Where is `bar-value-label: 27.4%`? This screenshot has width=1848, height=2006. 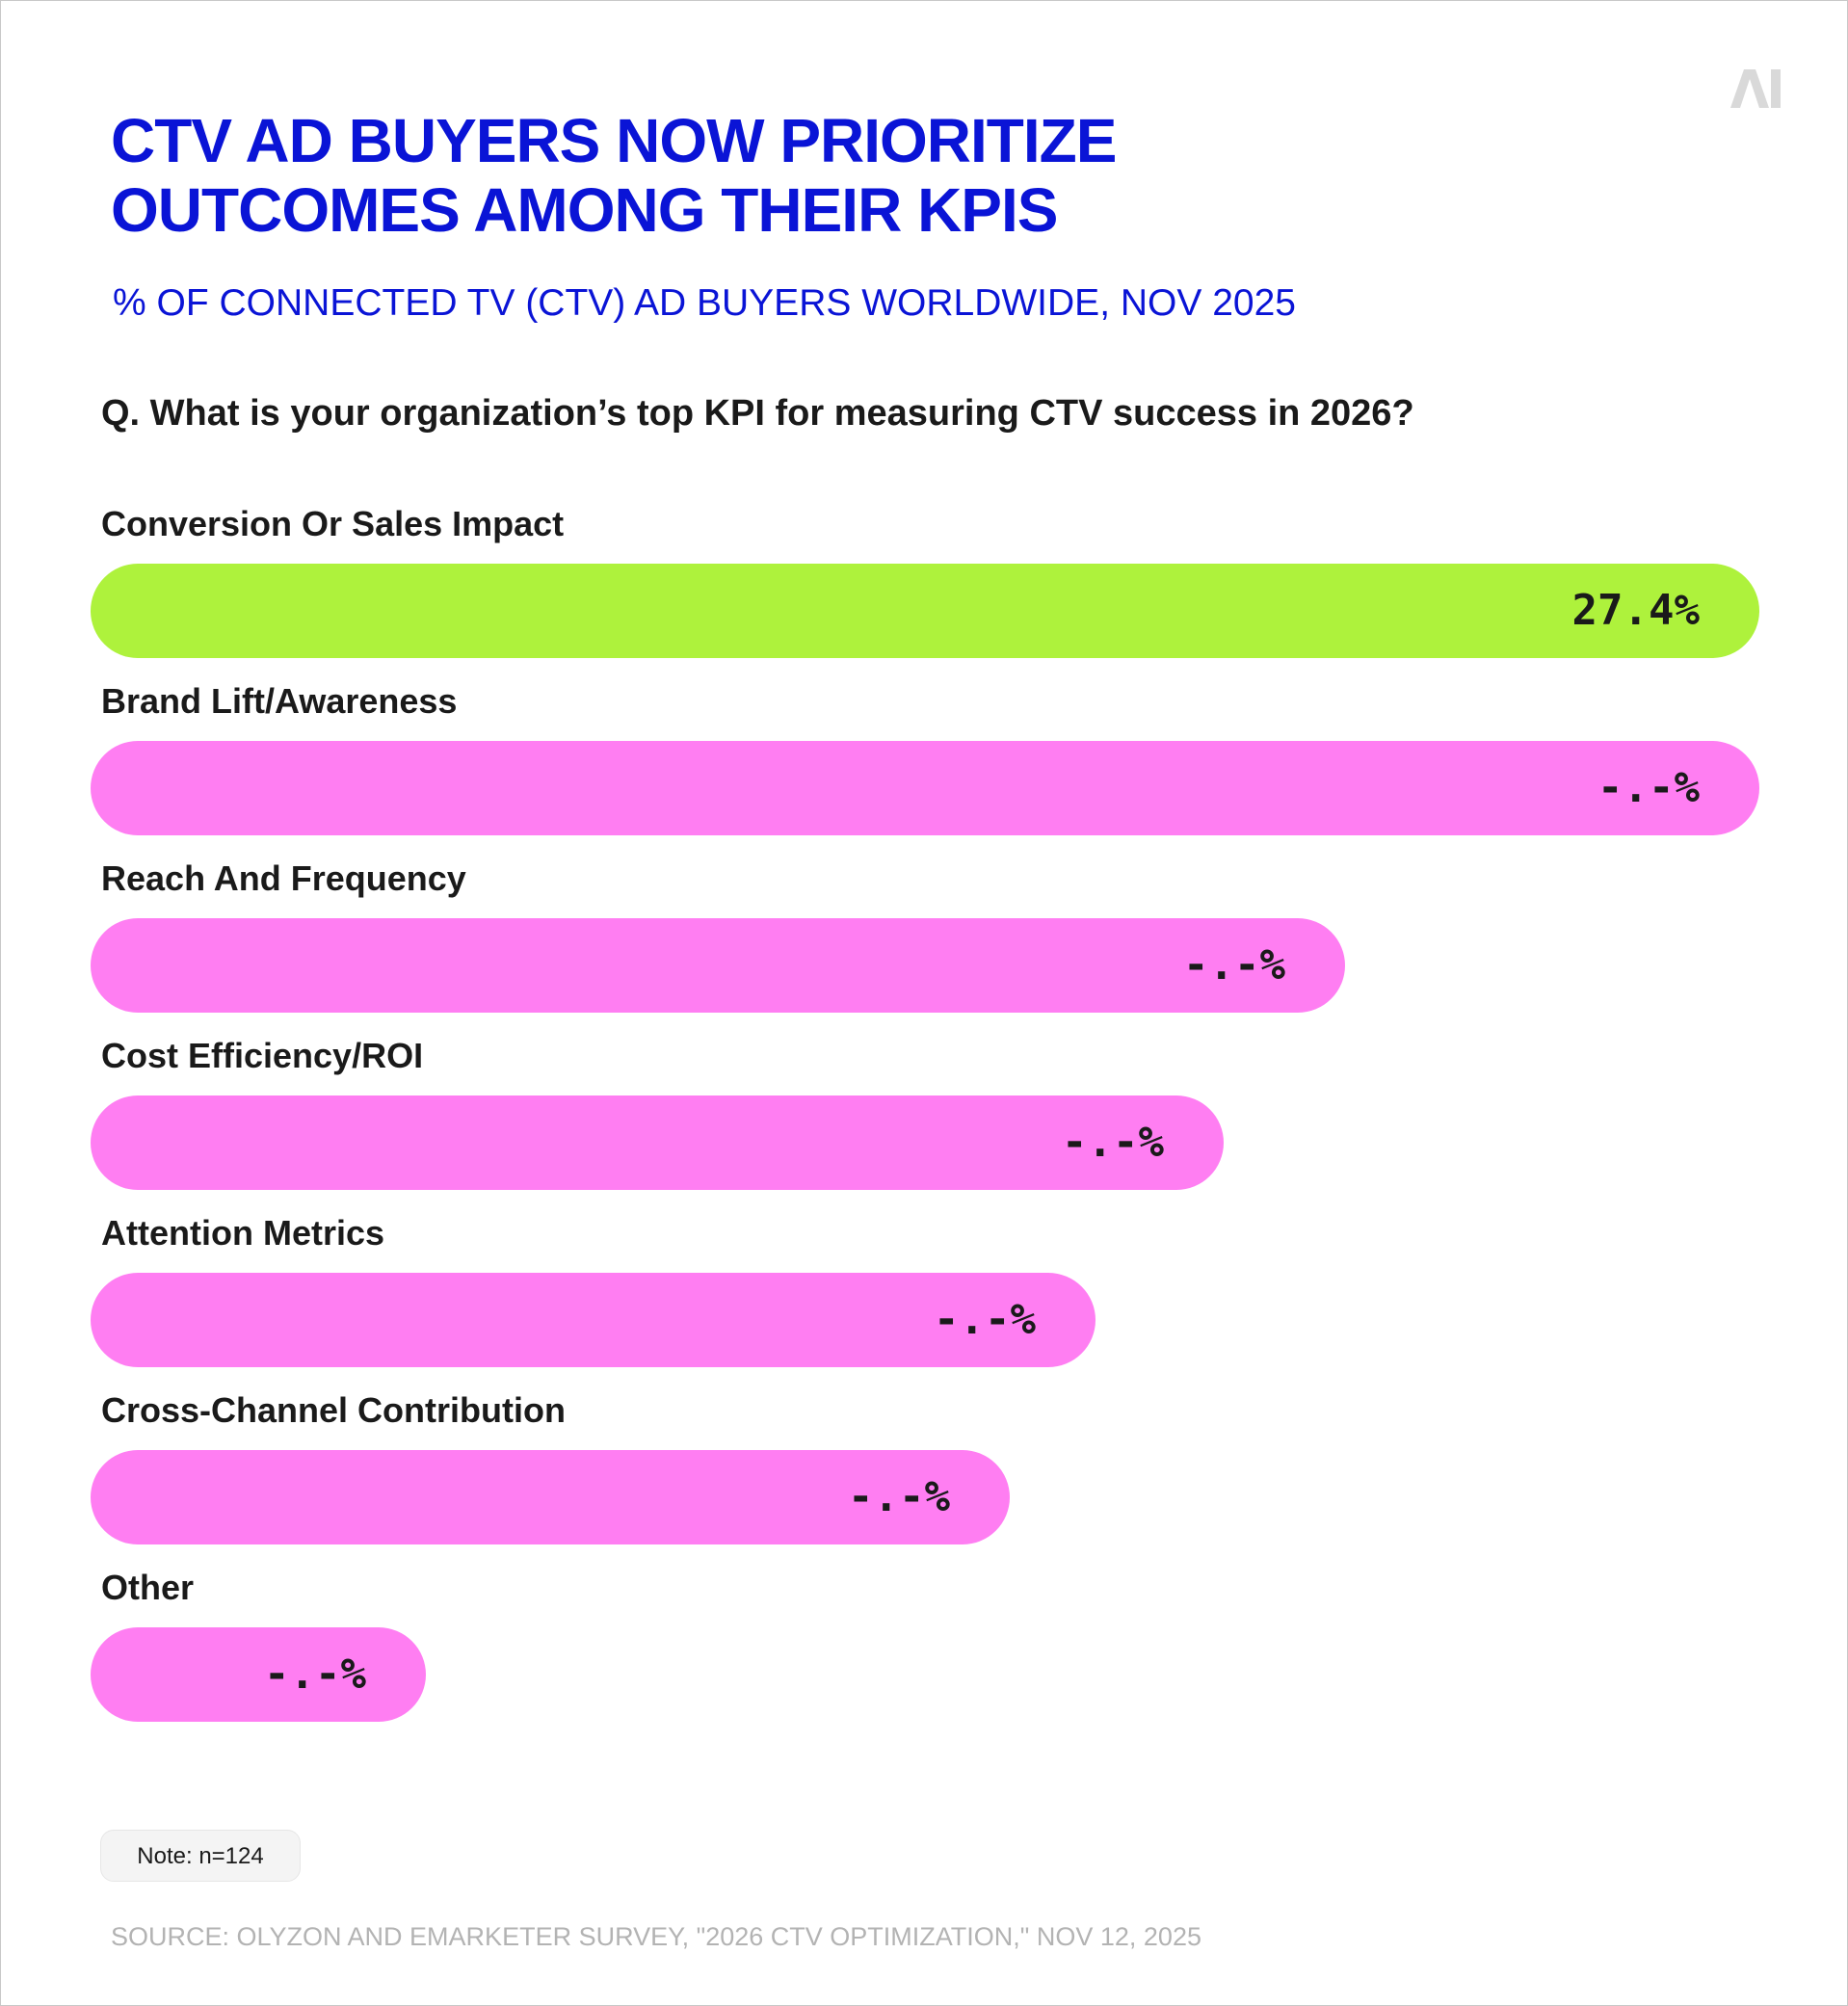
bar-value-label: 27.4% is located at coordinates (1635, 610).